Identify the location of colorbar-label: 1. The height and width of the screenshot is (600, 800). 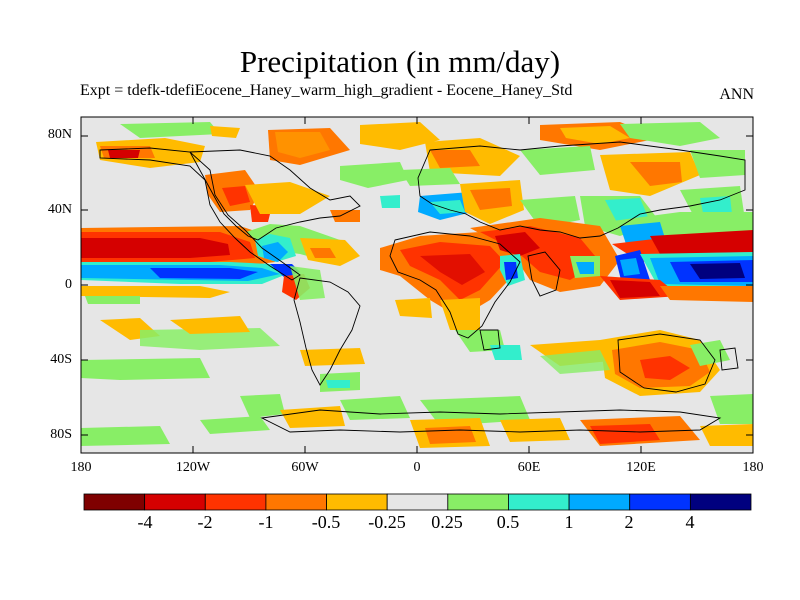
(569, 522).